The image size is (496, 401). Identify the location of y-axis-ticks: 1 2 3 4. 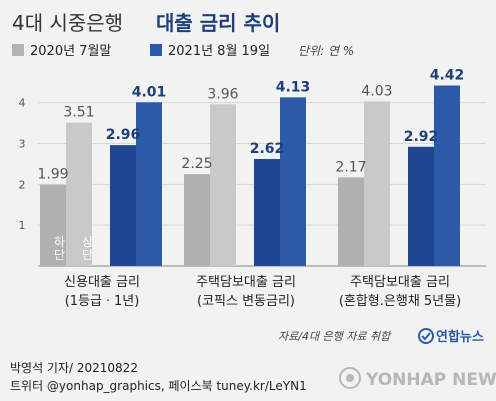
(22, 165).